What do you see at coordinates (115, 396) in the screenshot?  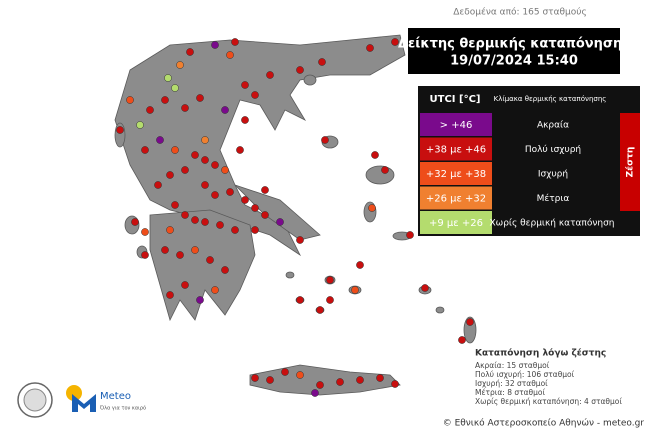 I see `logo-name: Meteo` at bounding box center [115, 396].